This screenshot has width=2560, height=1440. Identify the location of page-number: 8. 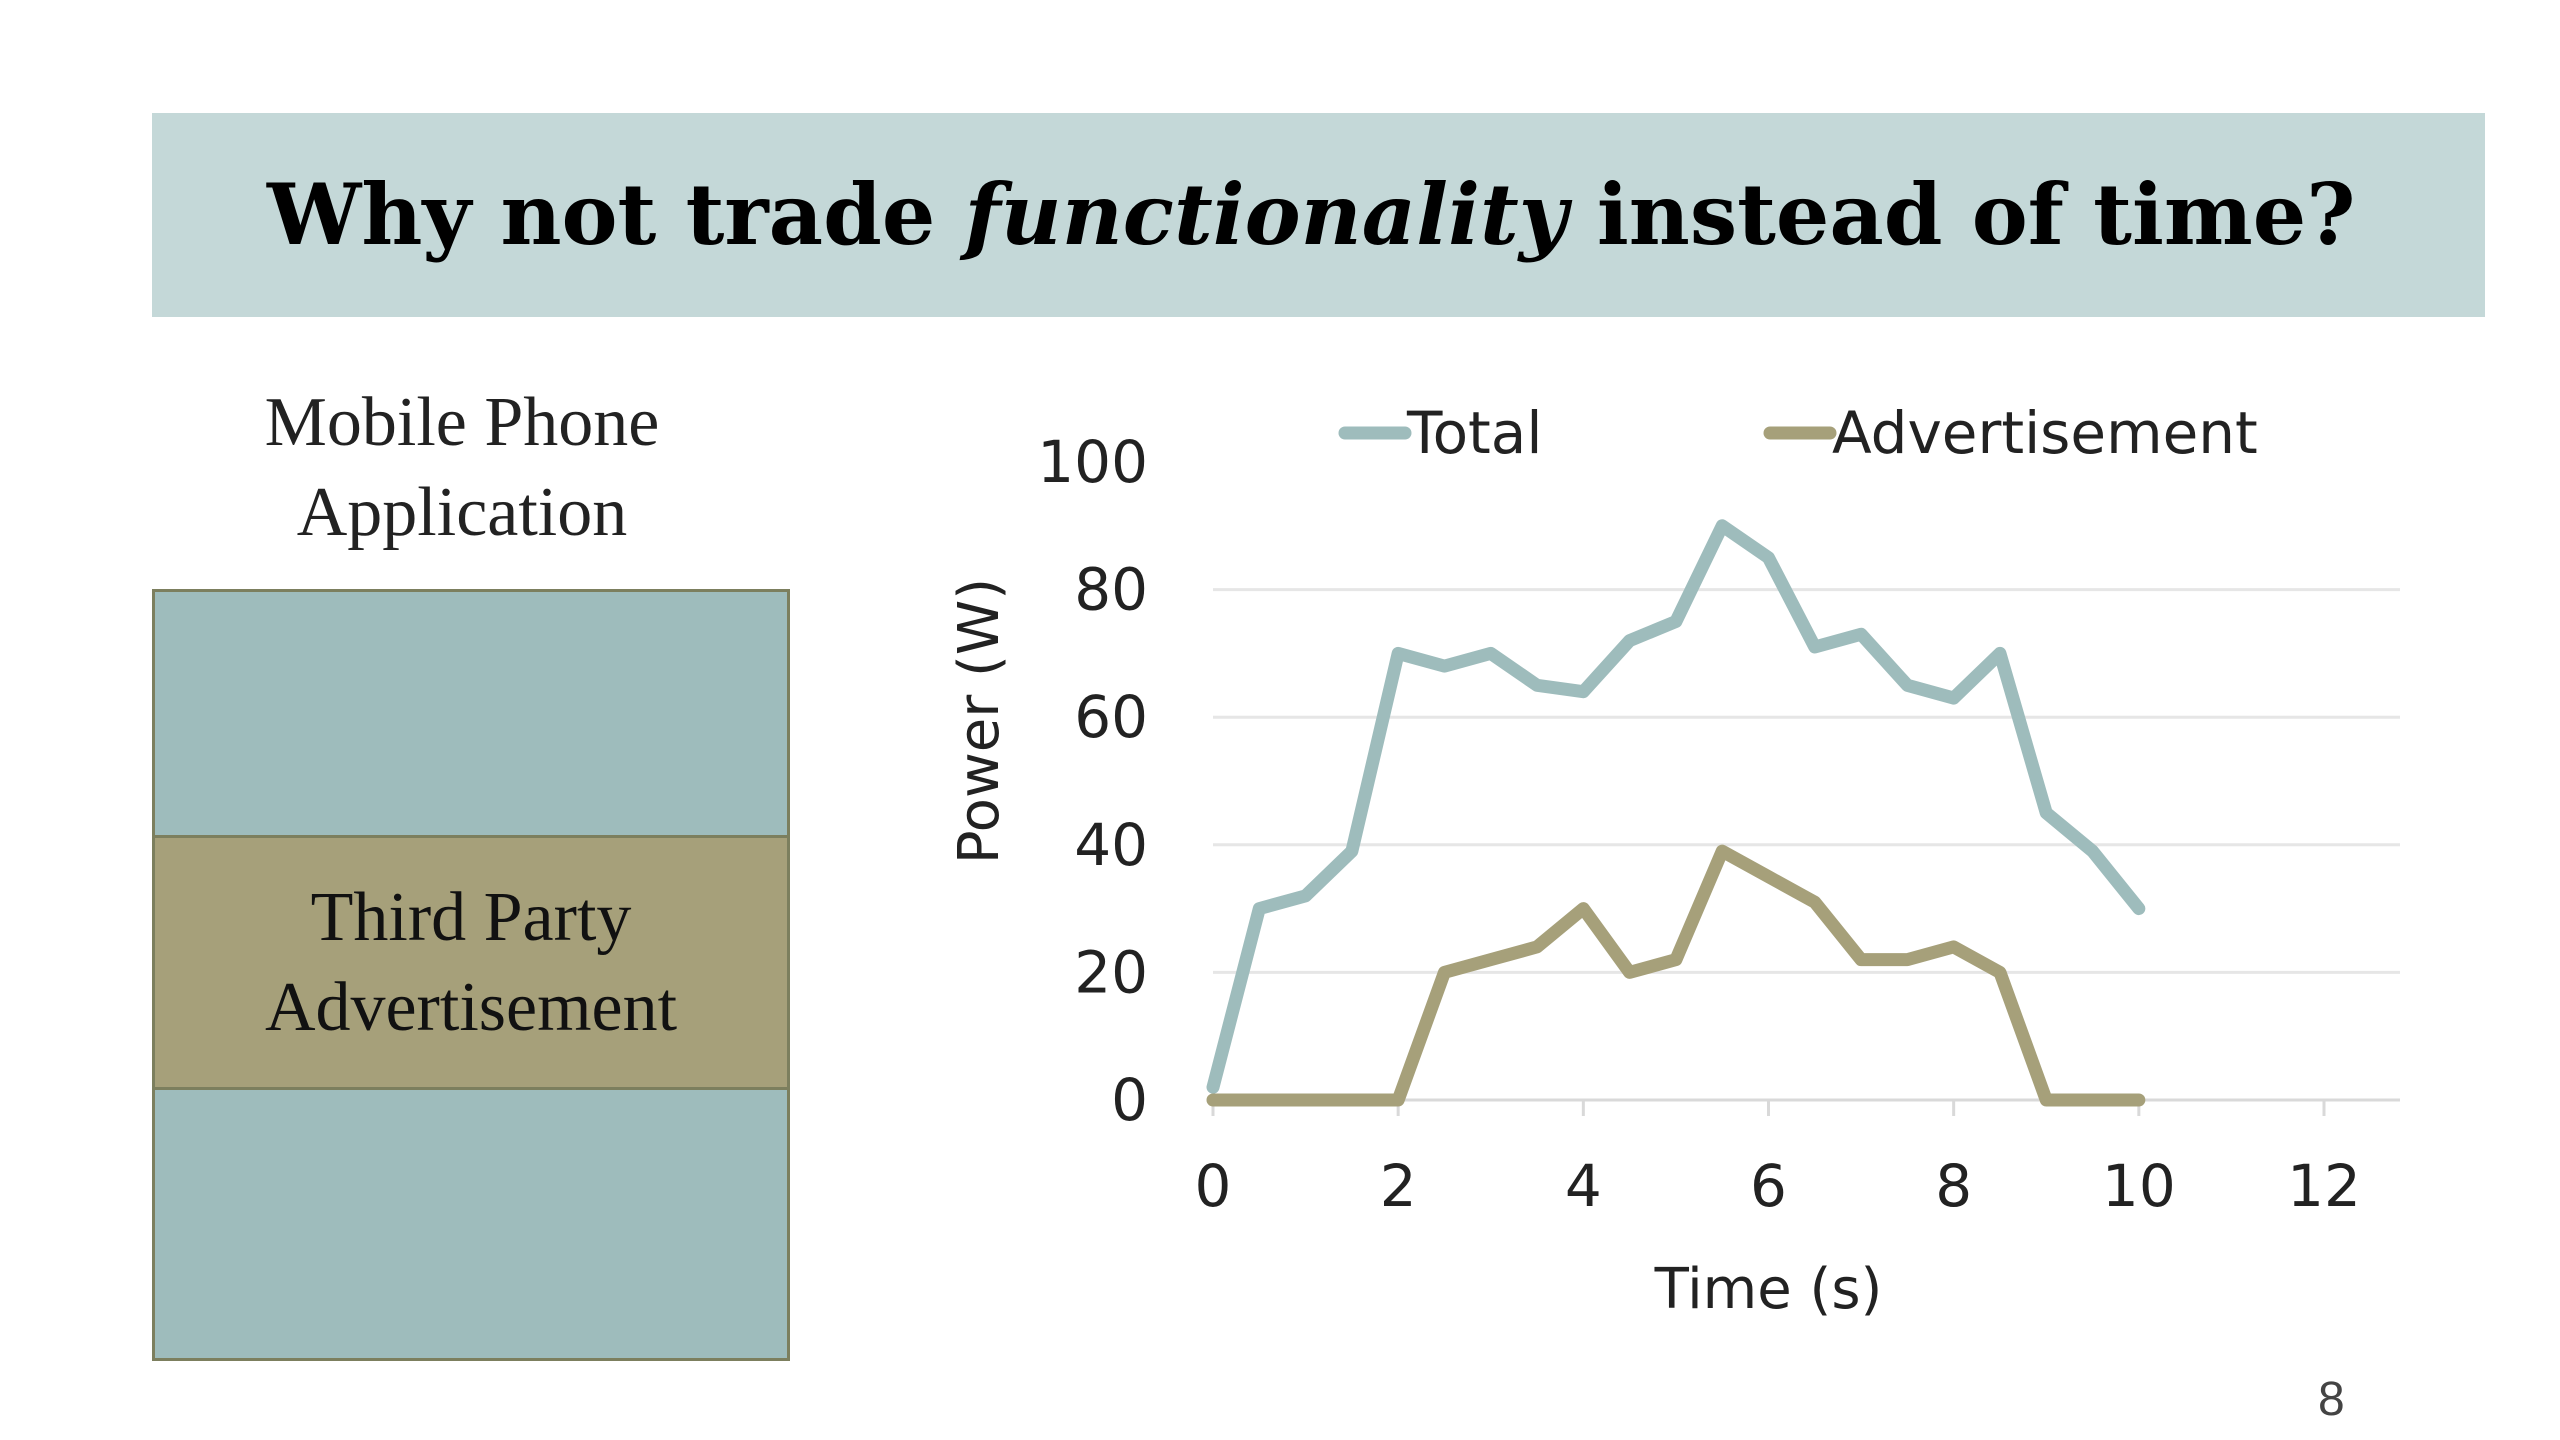
(2331, 1399).